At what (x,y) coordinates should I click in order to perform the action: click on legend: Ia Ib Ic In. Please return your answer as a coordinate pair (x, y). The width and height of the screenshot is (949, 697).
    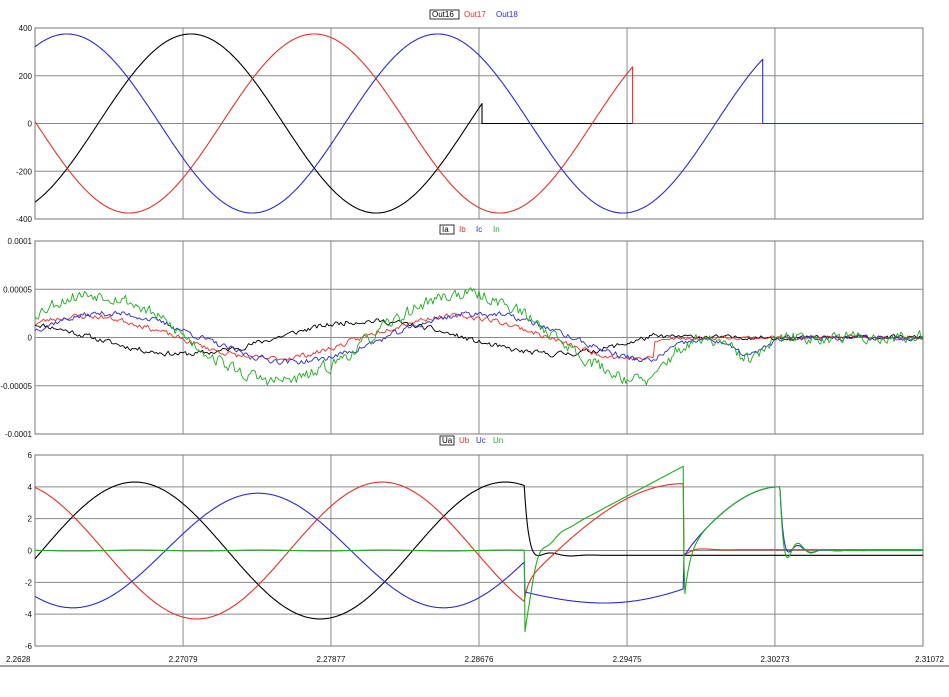
    Looking at the image, I should click on (469, 229).